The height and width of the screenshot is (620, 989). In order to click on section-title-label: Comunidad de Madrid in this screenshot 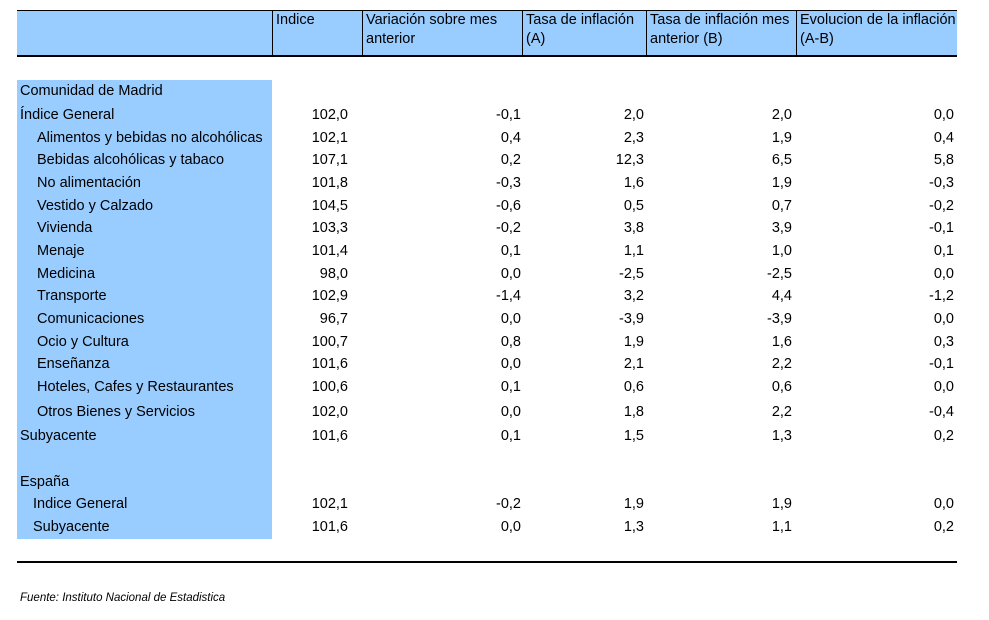, I will do `click(91, 91)`.